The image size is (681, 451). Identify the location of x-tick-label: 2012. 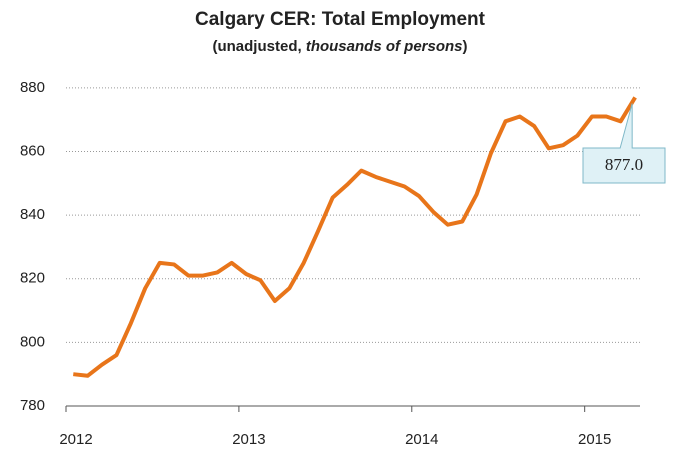
(75, 439).